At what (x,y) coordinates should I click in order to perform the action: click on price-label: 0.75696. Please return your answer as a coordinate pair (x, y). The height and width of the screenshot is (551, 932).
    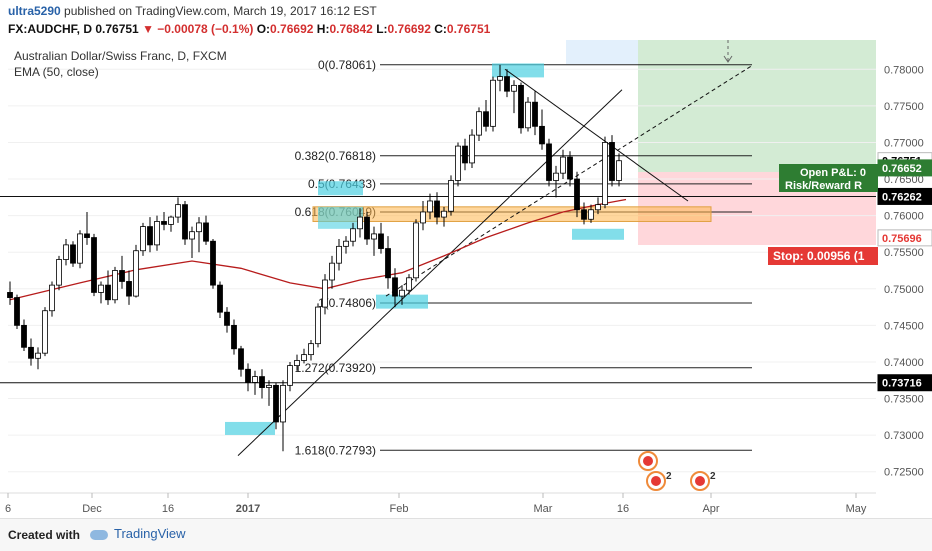
    Looking at the image, I should click on (902, 239).